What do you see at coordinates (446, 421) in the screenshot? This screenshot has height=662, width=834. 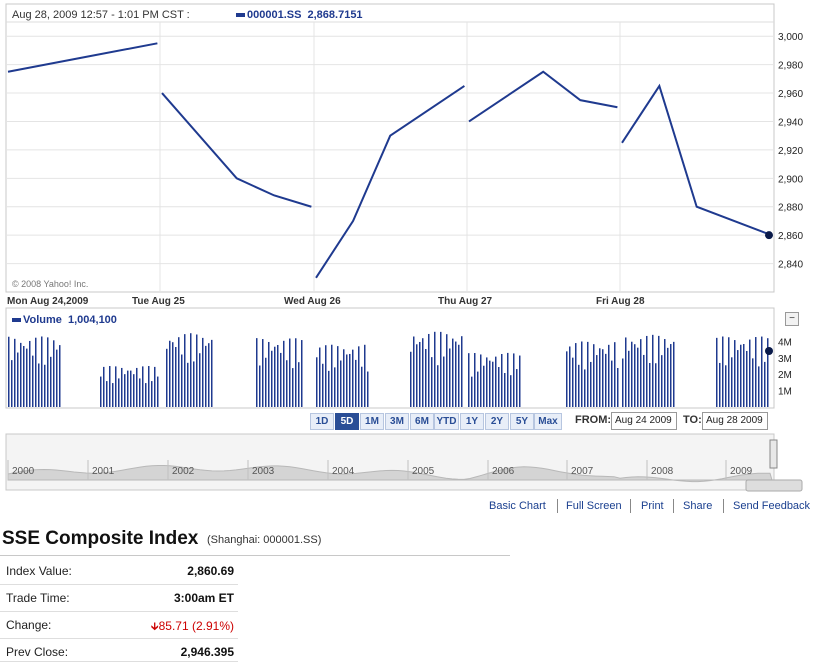 I see `range-button-ytd: YTD` at bounding box center [446, 421].